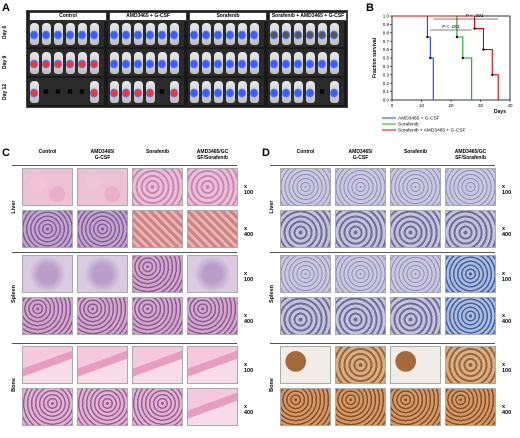 The image size is (520, 438). Describe the element at coordinates (451, 105) in the screenshot. I see `x-tick-label: 20` at that location.